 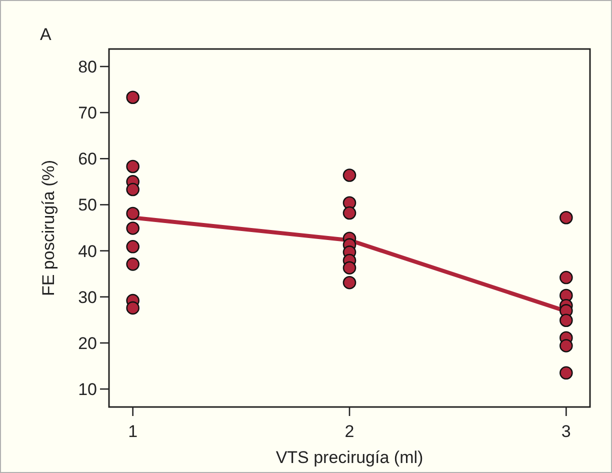 What do you see at coordinates (87, 297) in the screenshot?
I see `y-tick-label: 30` at bounding box center [87, 297].